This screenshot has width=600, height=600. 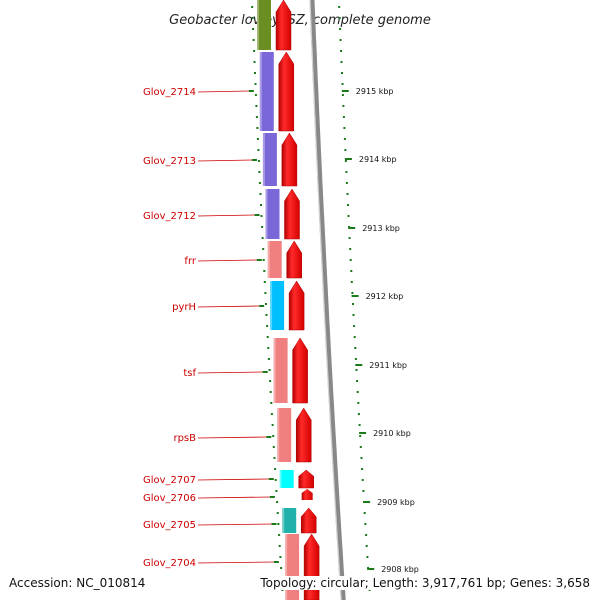 What do you see at coordinates (169, 563) in the screenshot?
I see `gene-label: Glov_2704` at bounding box center [169, 563].